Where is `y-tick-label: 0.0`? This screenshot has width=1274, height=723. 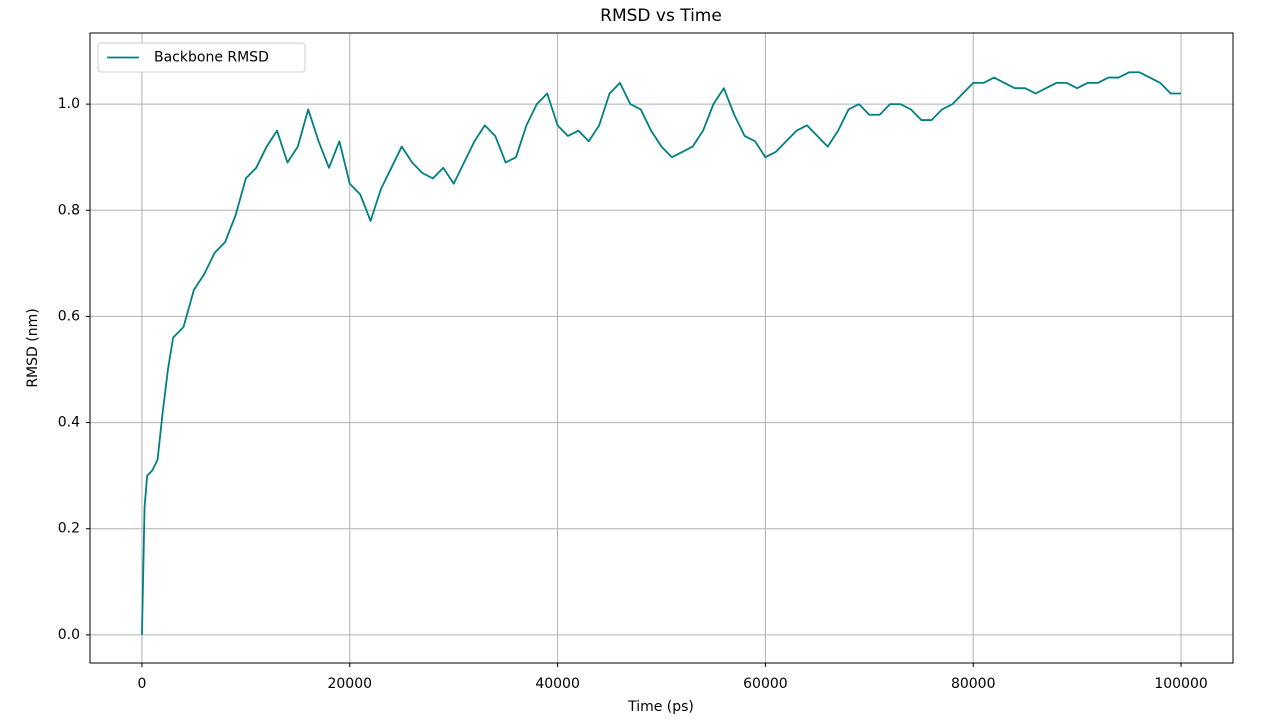 y-tick-label: 0.0 is located at coordinates (69, 635).